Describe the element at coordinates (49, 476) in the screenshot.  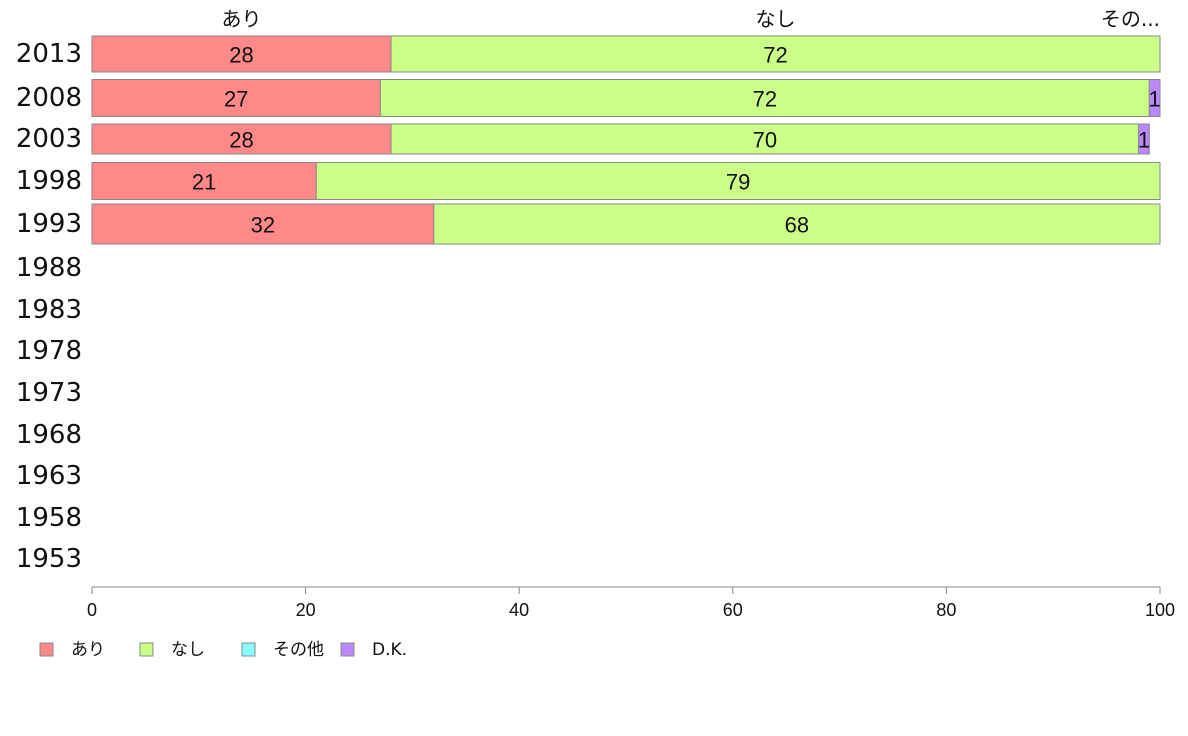
I see `y-tick-label: 1963` at that location.